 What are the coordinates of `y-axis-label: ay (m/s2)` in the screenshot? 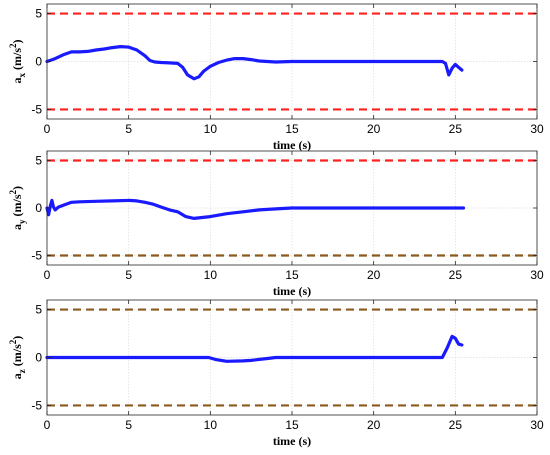 It's located at (17, 208).